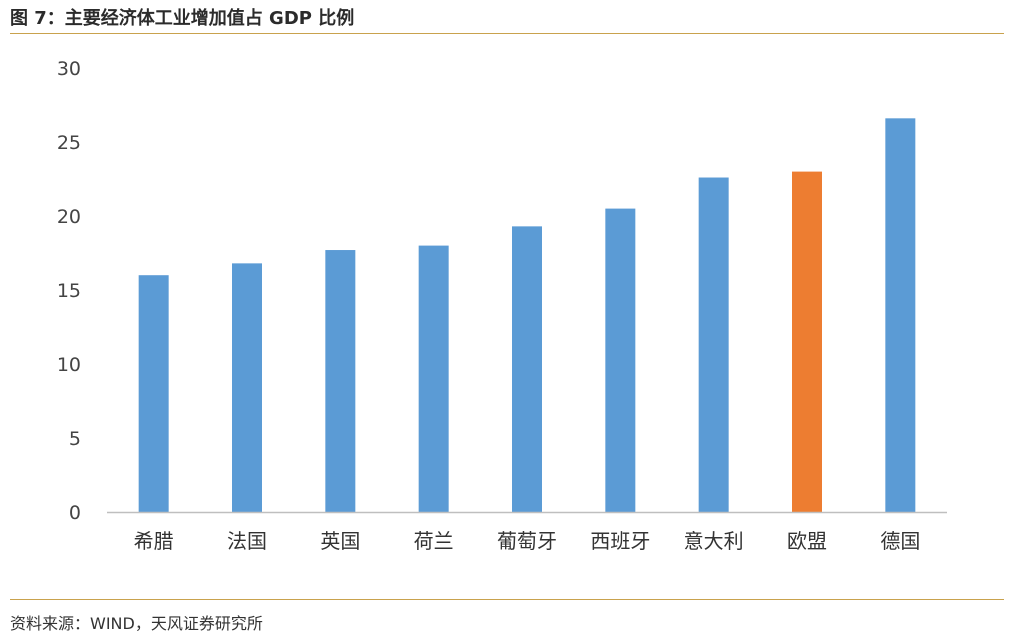 This screenshot has width=1021, height=641. I want to click on x-axis-categories: 希腊 法国 英国 荷兰 葡萄牙 西班牙 意大利 欧盟 德国, so click(527, 541).